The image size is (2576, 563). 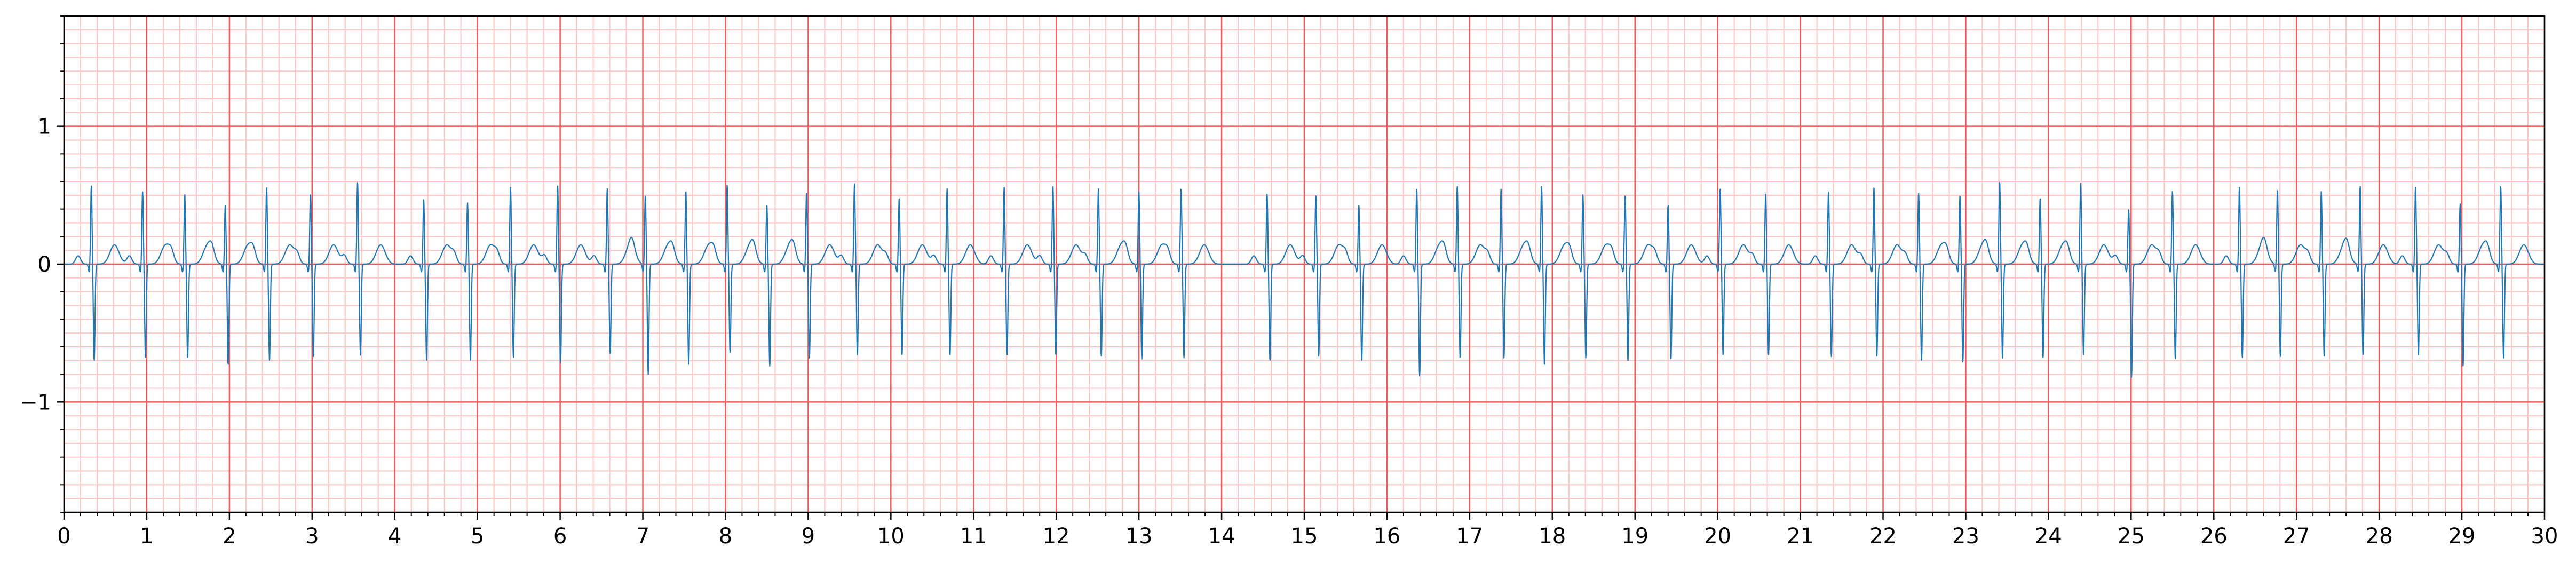 I want to click on x-tick-label: 16, so click(x=1386, y=536).